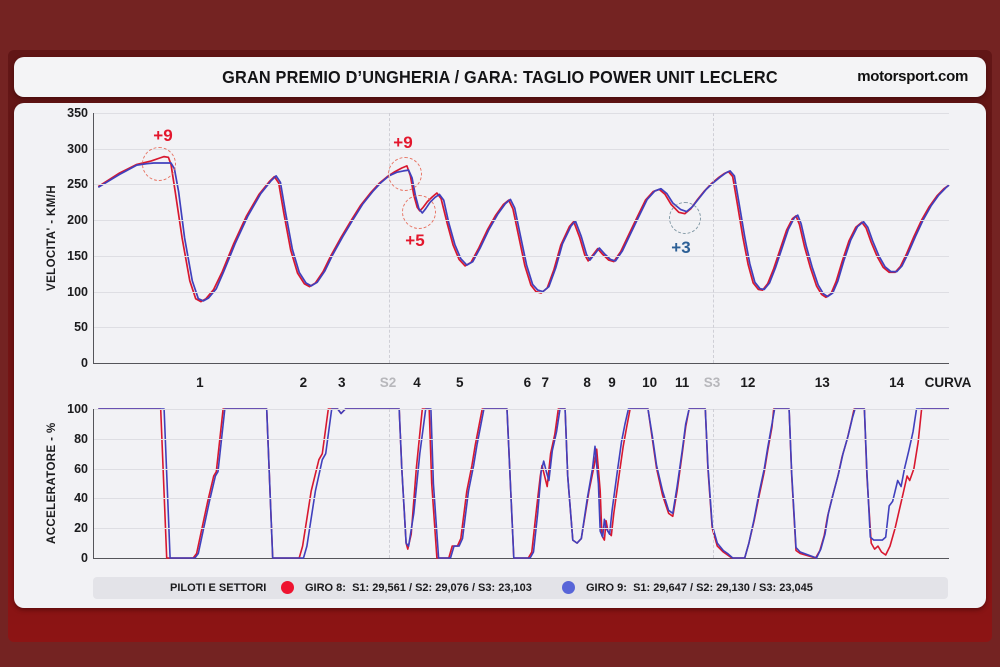  I want to click on axis-tick: 200, so click(77, 220).